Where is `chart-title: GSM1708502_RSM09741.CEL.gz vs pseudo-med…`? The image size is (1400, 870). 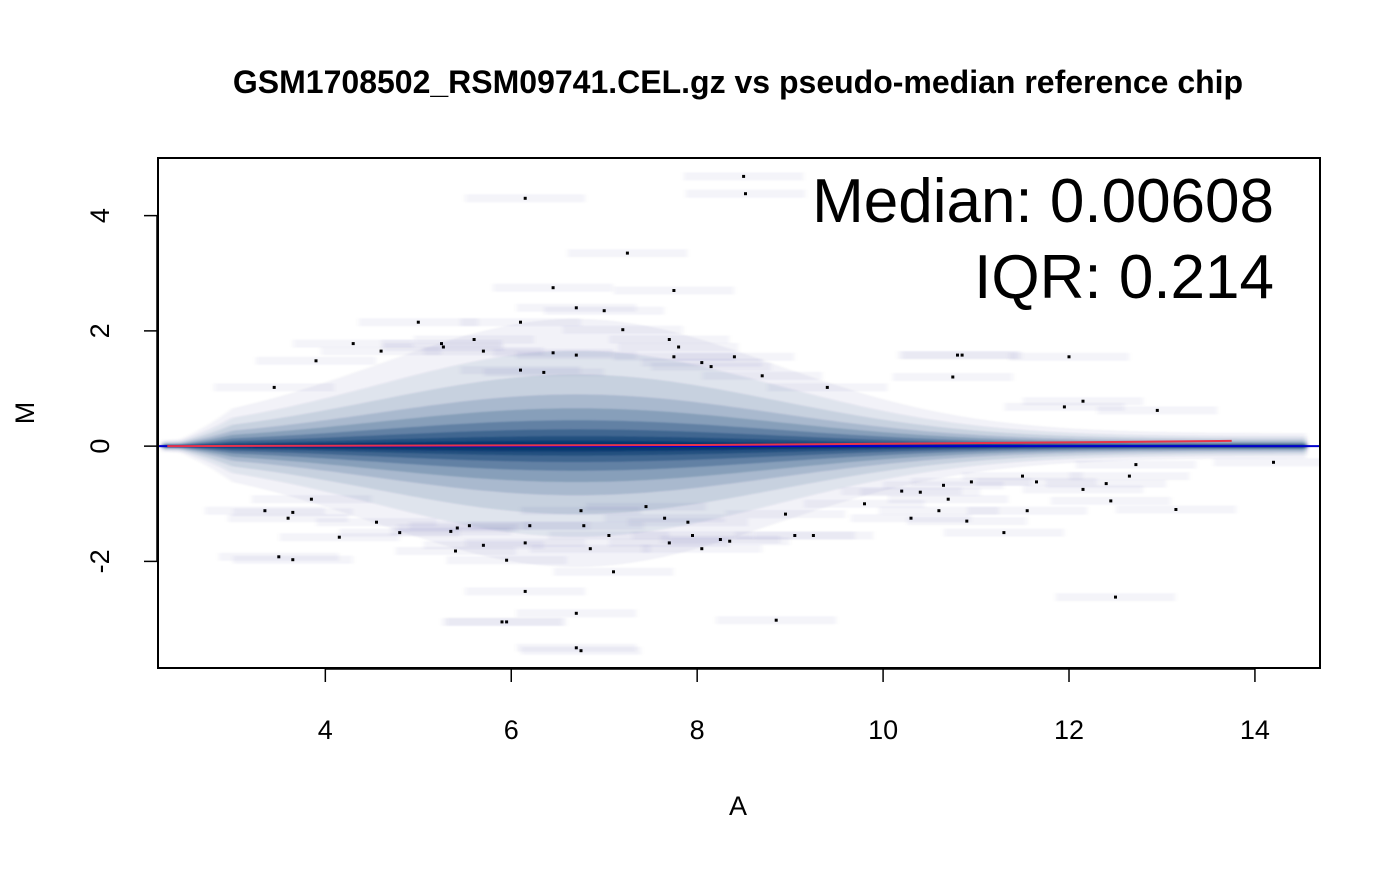
chart-title: GSM1708502_RSM09741.CEL.gz vs pseudo-med… is located at coordinates (738, 82).